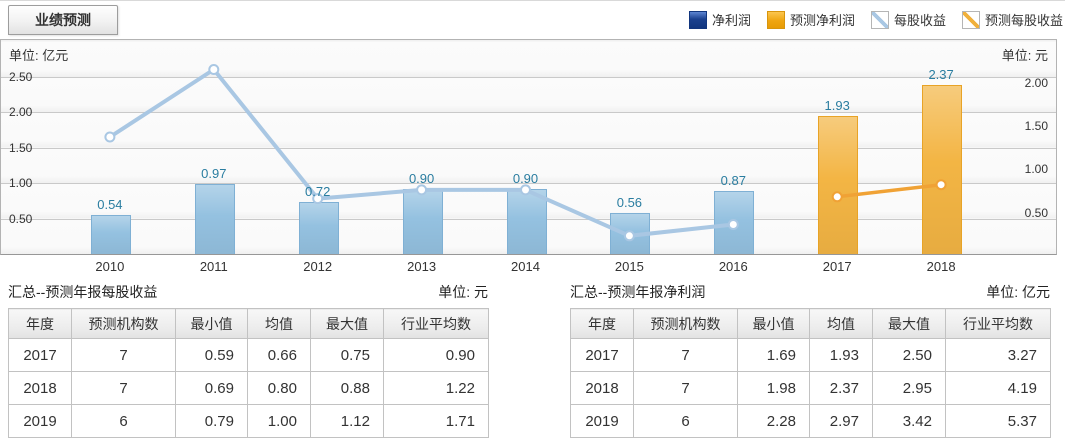 The width and height of the screenshot is (1065, 438). I want to click on right-axis-tick-label: 1.00, so click(1036, 169).